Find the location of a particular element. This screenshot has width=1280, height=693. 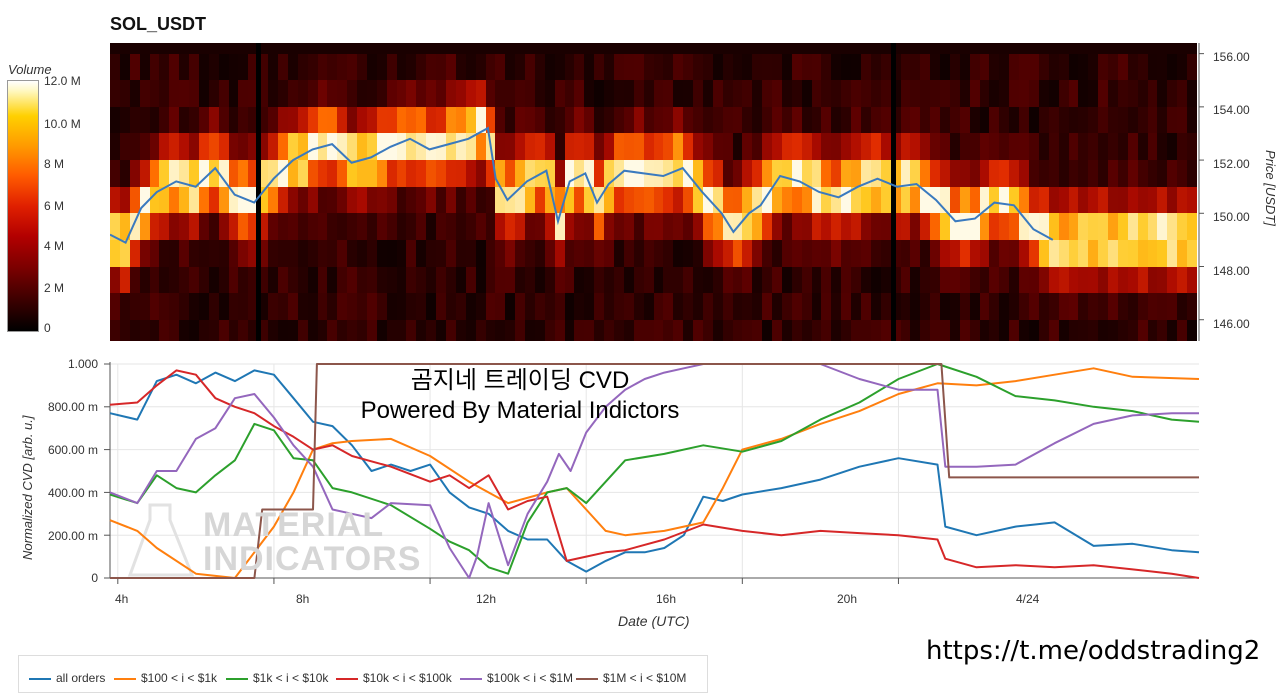

legend-item: $1k < i < $10k is located at coordinates (277, 678).